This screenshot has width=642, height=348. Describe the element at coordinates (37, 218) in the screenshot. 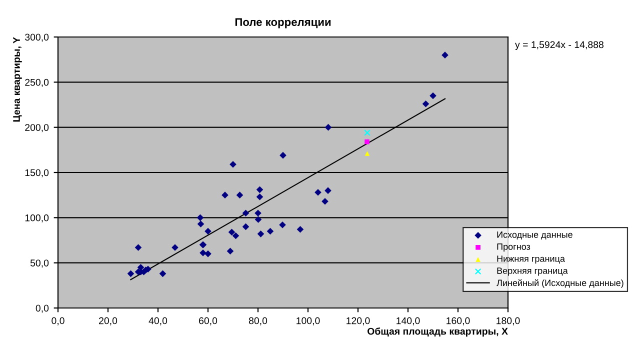

I see `y-tick-label: 100,0` at that location.